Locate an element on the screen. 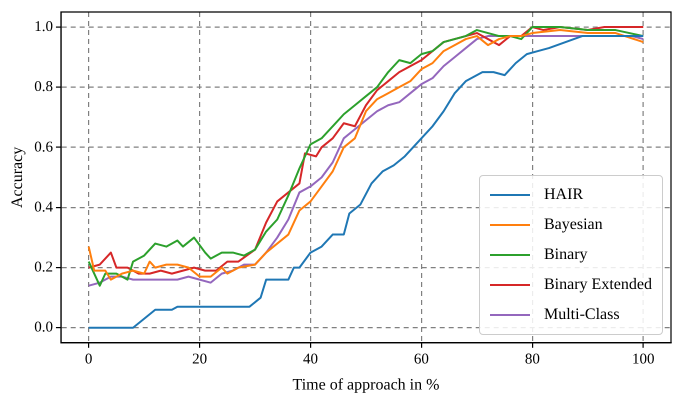  y-tick-label: 0.8 is located at coordinates (43, 87).